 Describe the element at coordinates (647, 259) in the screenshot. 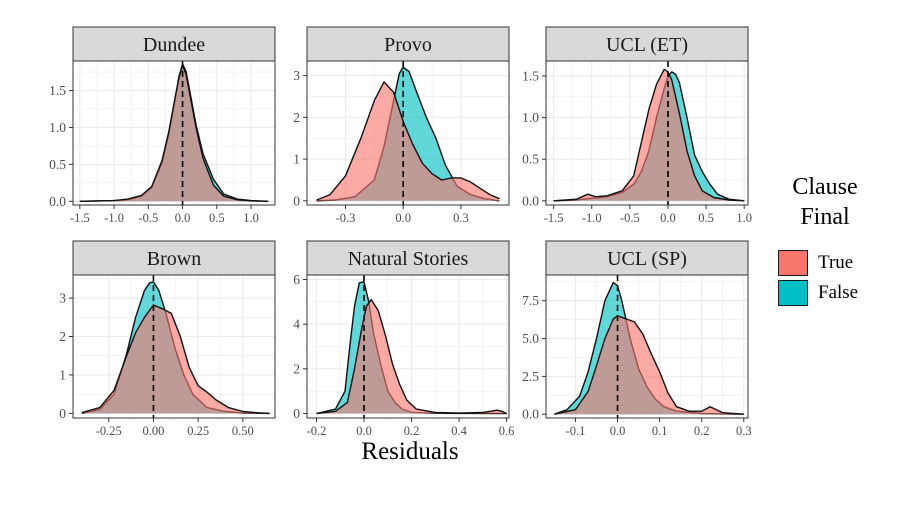

I see `strip-label-ucl-sp: UCL (SP)` at that location.